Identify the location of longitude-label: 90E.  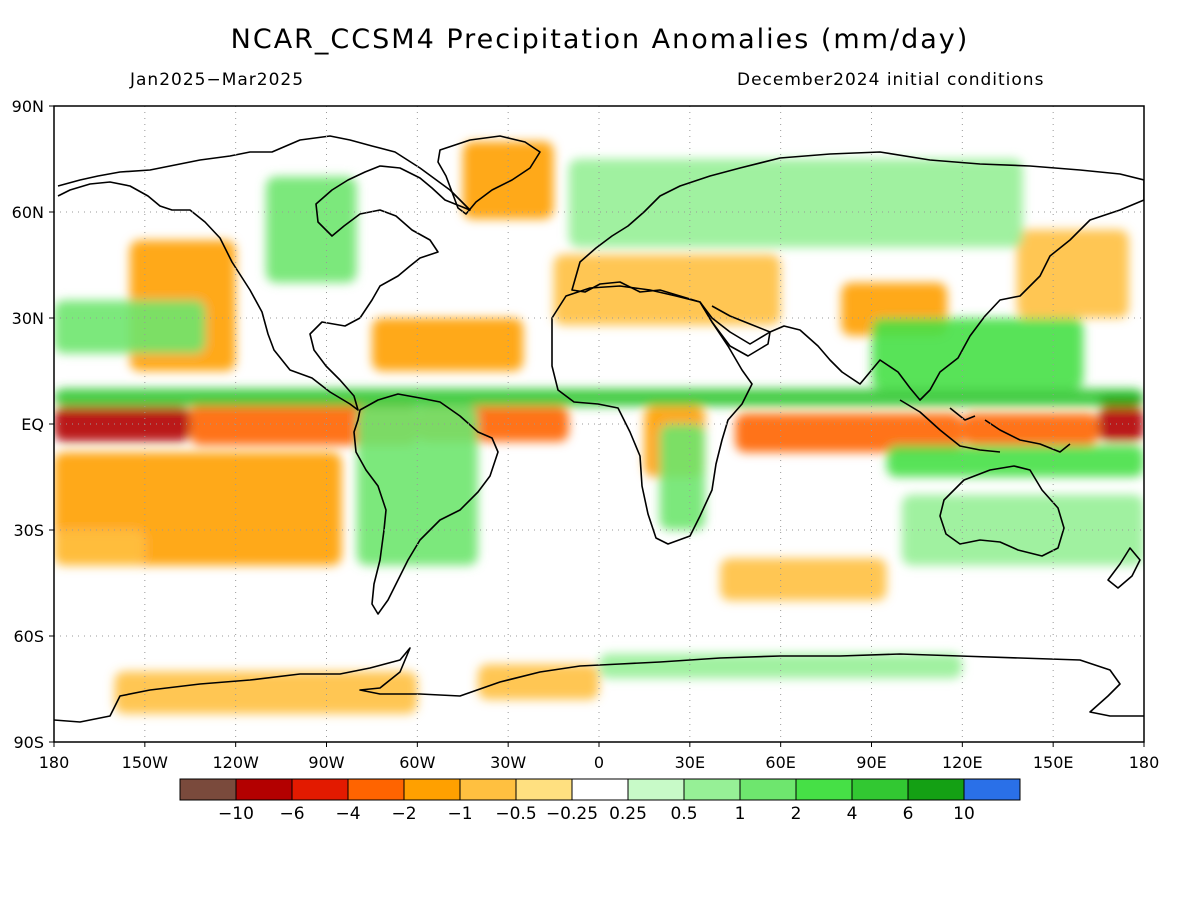
(871, 762).